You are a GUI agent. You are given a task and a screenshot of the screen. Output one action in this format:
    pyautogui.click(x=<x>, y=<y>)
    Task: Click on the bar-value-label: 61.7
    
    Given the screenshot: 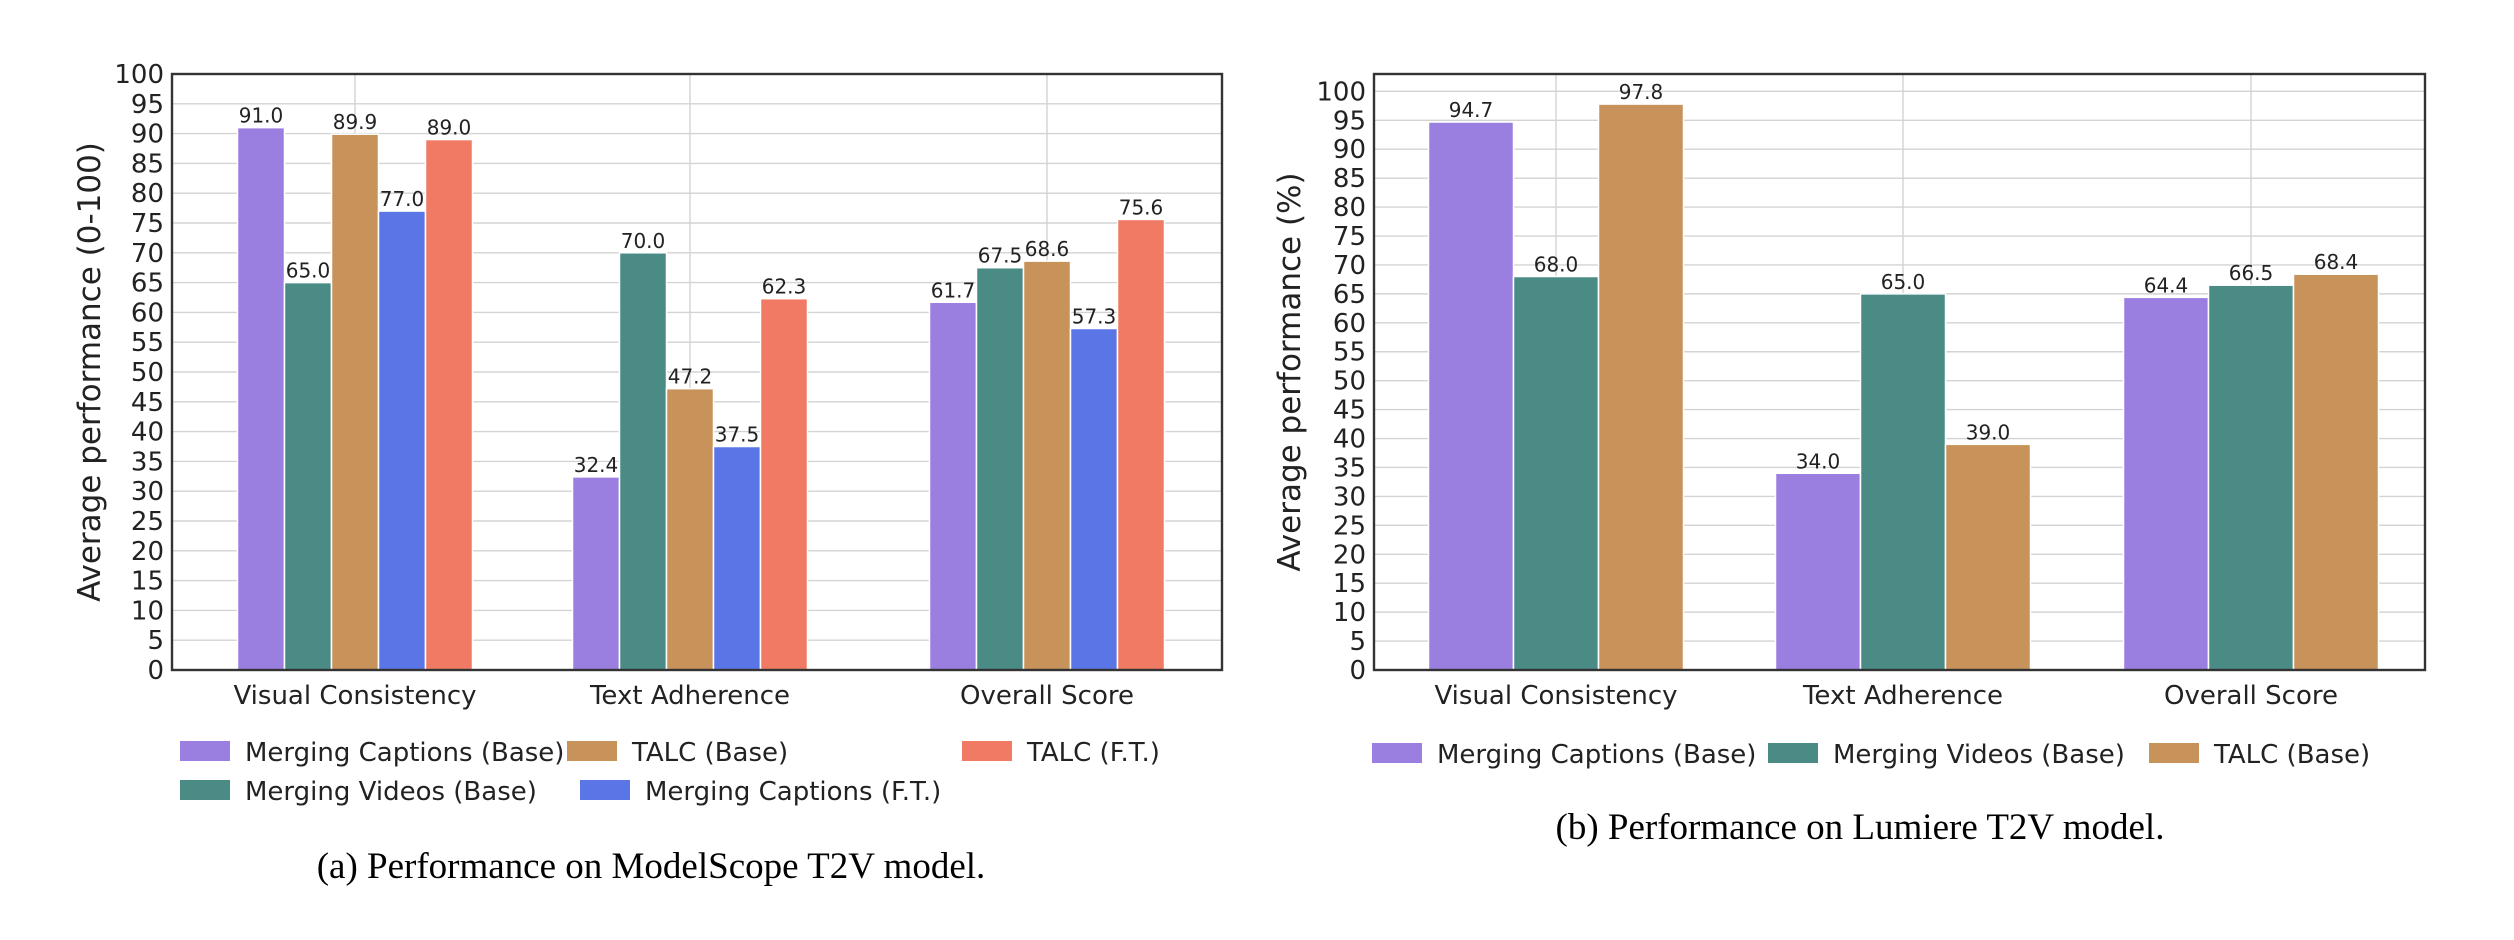 What is the action you would take?
    pyautogui.click(x=953, y=290)
    